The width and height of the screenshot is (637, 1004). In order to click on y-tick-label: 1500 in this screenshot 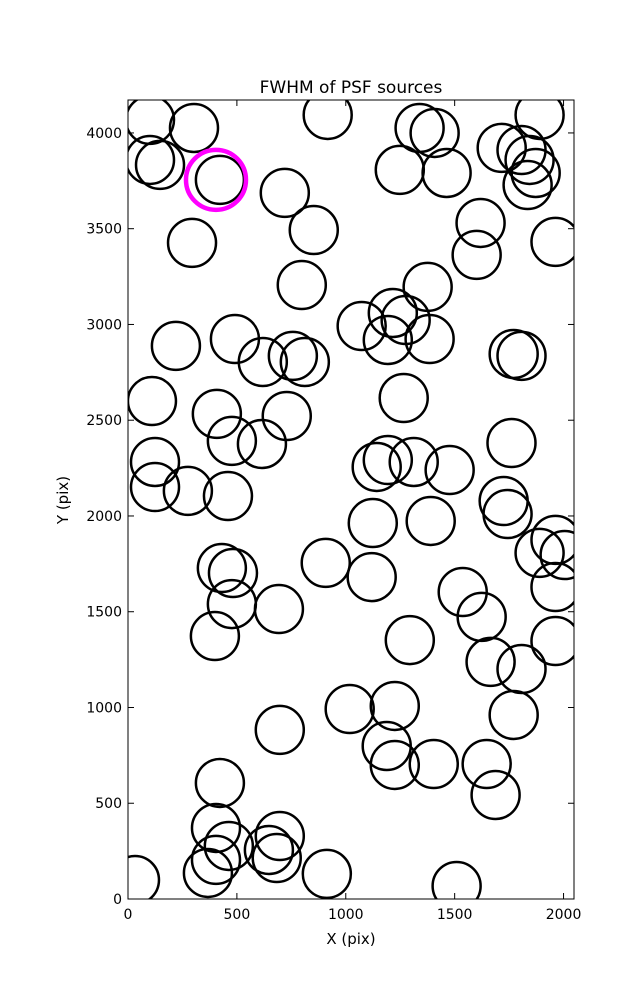, I will do `click(104, 613)`.